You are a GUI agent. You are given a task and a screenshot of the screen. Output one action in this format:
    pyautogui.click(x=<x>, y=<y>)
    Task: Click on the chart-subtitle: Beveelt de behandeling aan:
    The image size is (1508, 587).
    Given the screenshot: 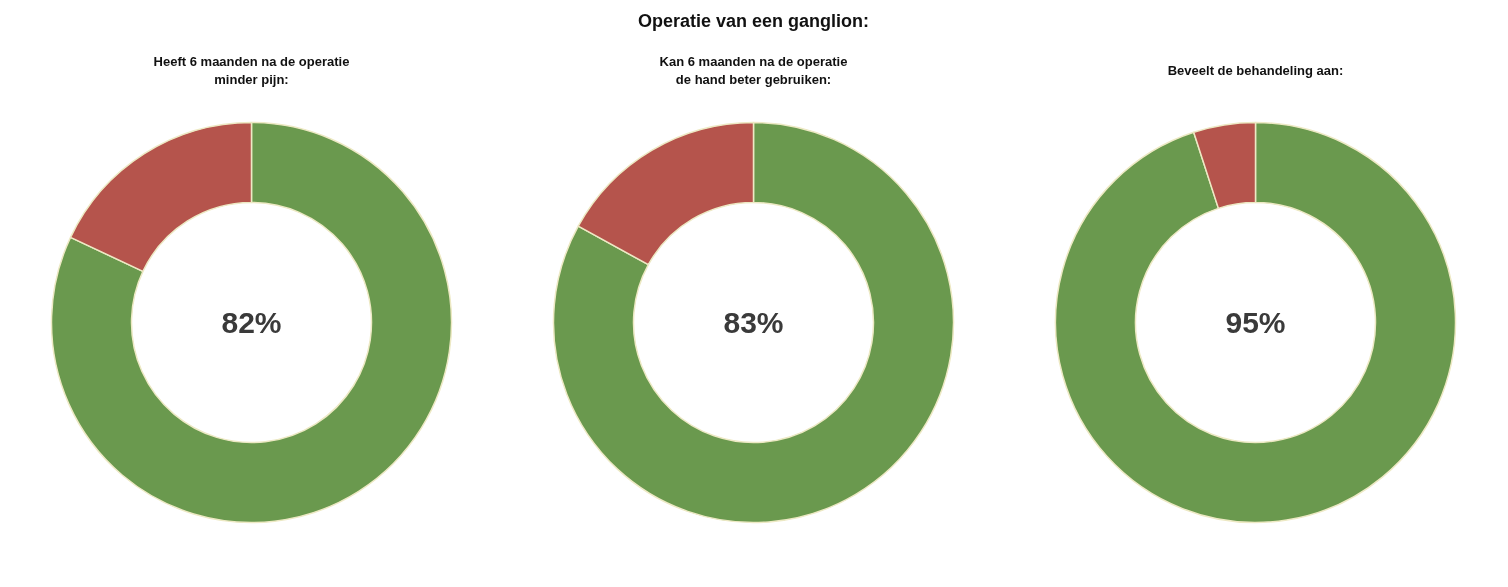 What is the action you would take?
    pyautogui.click(x=1255, y=70)
    